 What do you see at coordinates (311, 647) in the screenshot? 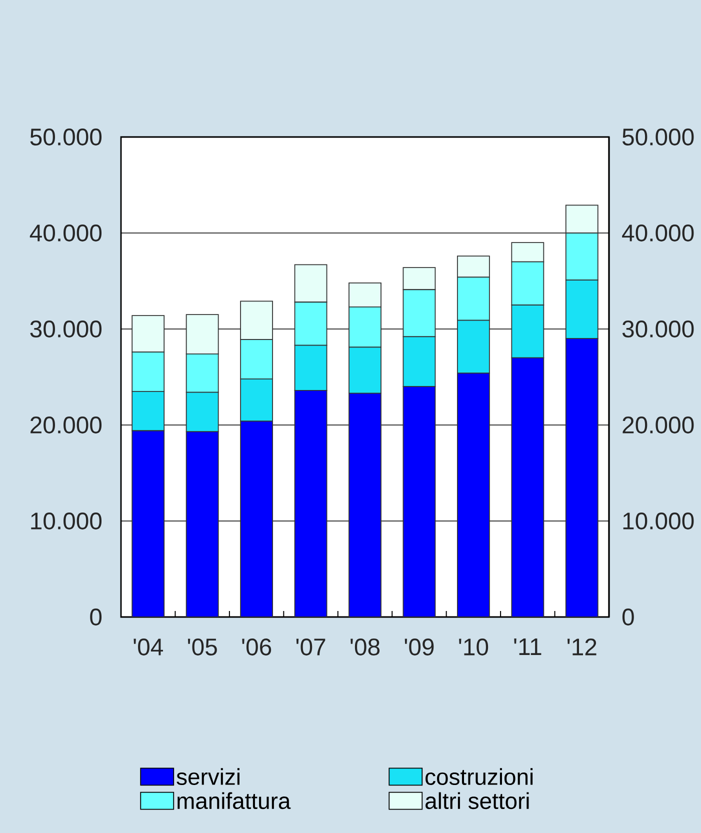
I see `x-tick-label: '07` at bounding box center [311, 647].